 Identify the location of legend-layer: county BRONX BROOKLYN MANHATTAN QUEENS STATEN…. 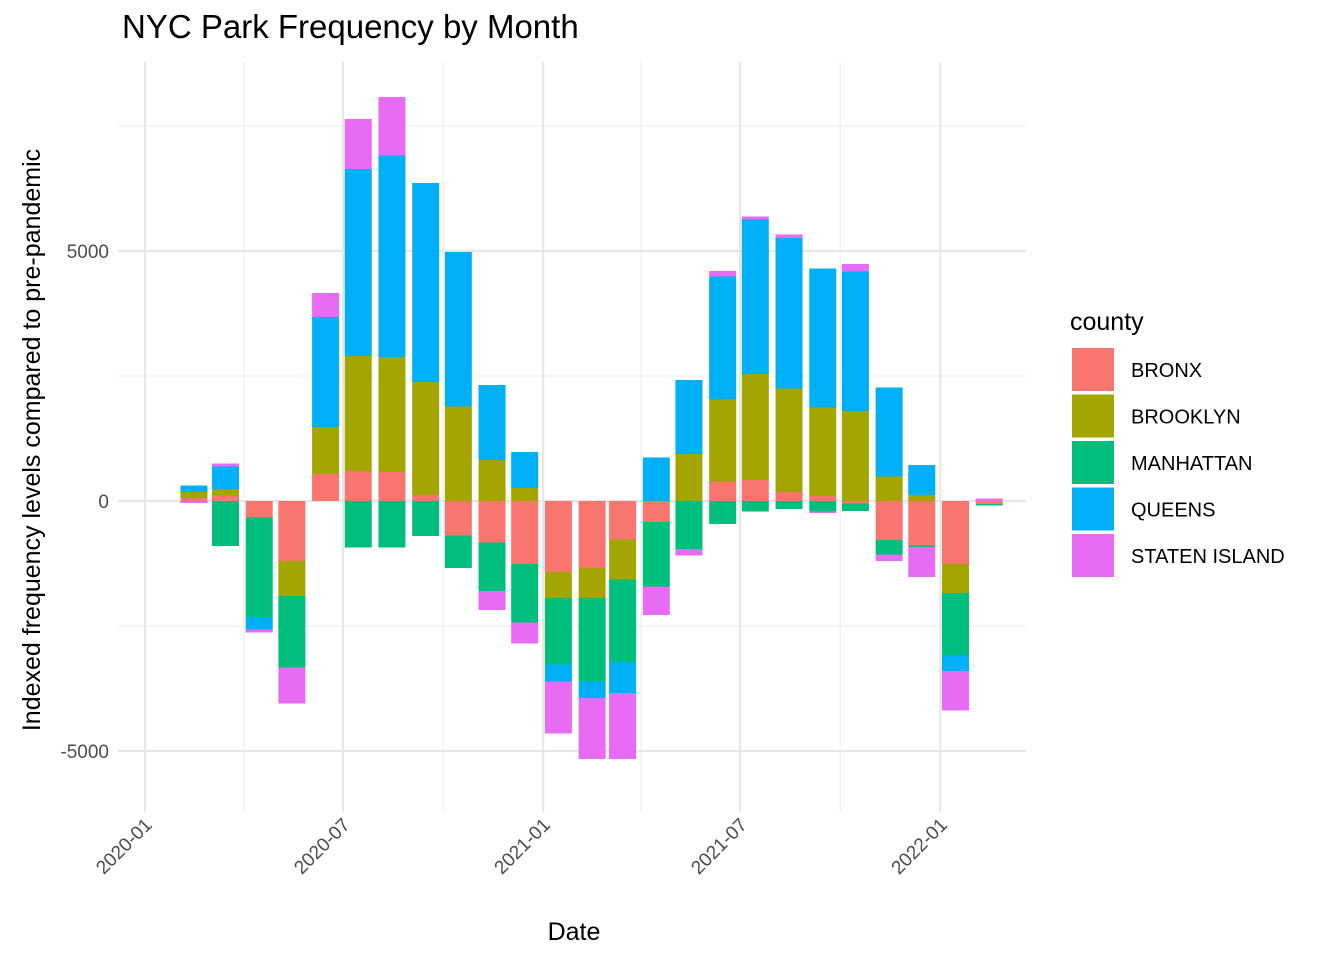
(1177, 442).